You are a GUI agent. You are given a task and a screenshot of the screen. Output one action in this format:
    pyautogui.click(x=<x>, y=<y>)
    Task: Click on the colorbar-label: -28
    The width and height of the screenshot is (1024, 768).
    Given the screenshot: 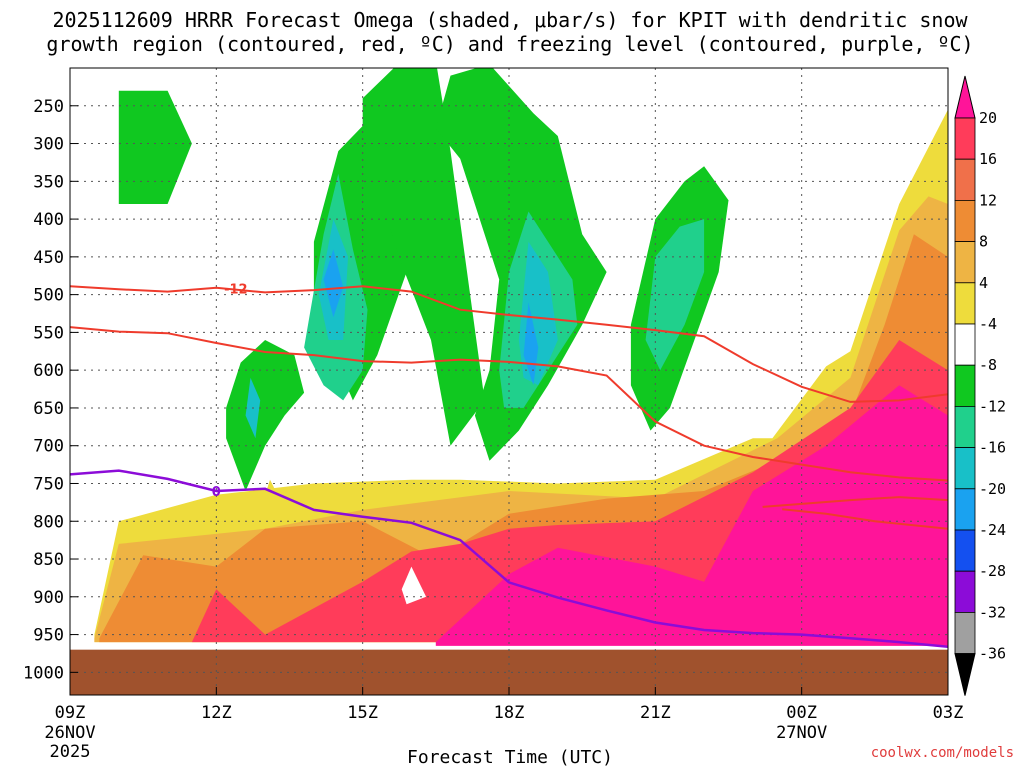 What is the action you would take?
    pyautogui.click(x=992, y=571)
    